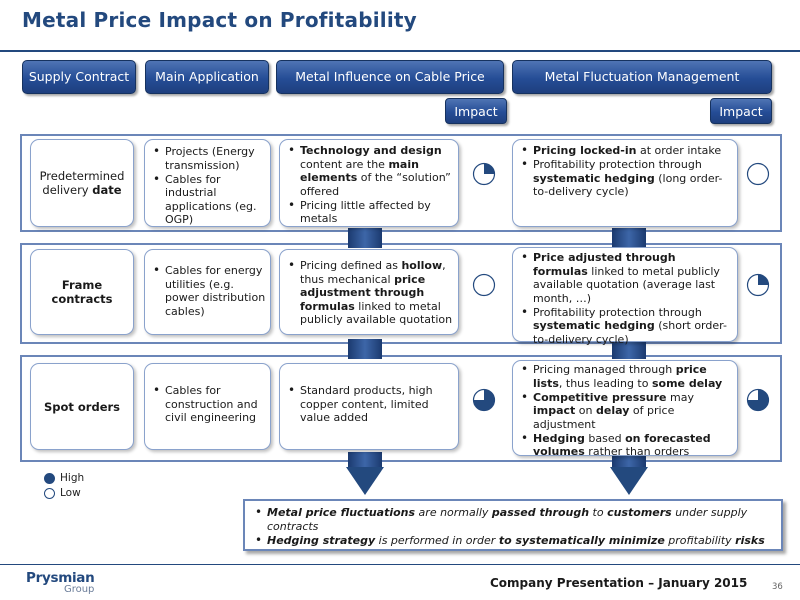  Describe the element at coordinates (741, 111) in the screenshot. I see `header-impact-management: Impact` at that location.